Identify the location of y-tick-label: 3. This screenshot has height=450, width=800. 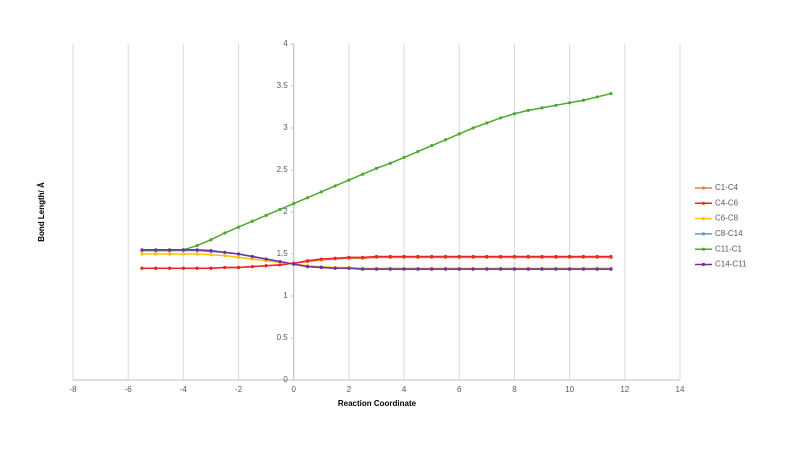
(285, 127).